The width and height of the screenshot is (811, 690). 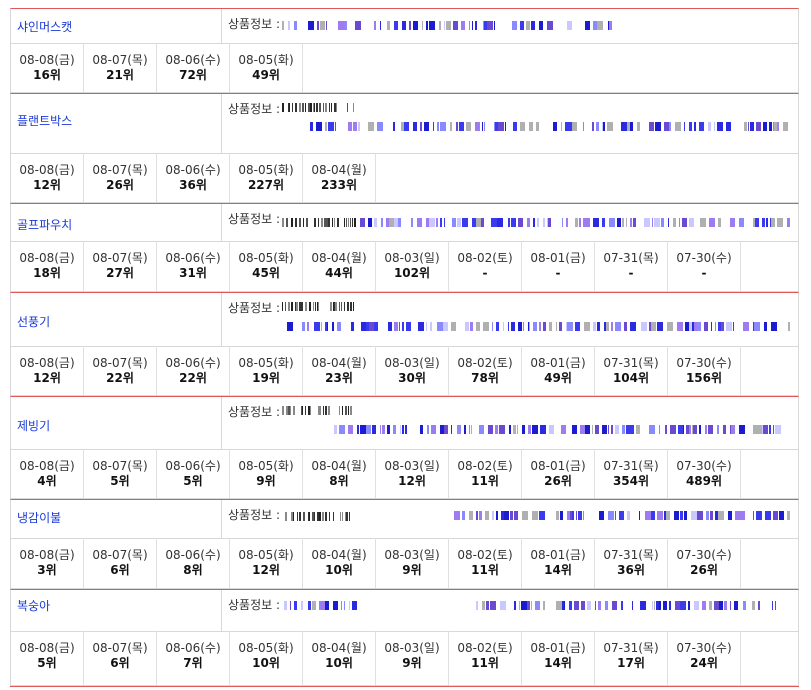 I want to click on rank-cell: 08-06(수) 8위, so click(x=193, y=563).